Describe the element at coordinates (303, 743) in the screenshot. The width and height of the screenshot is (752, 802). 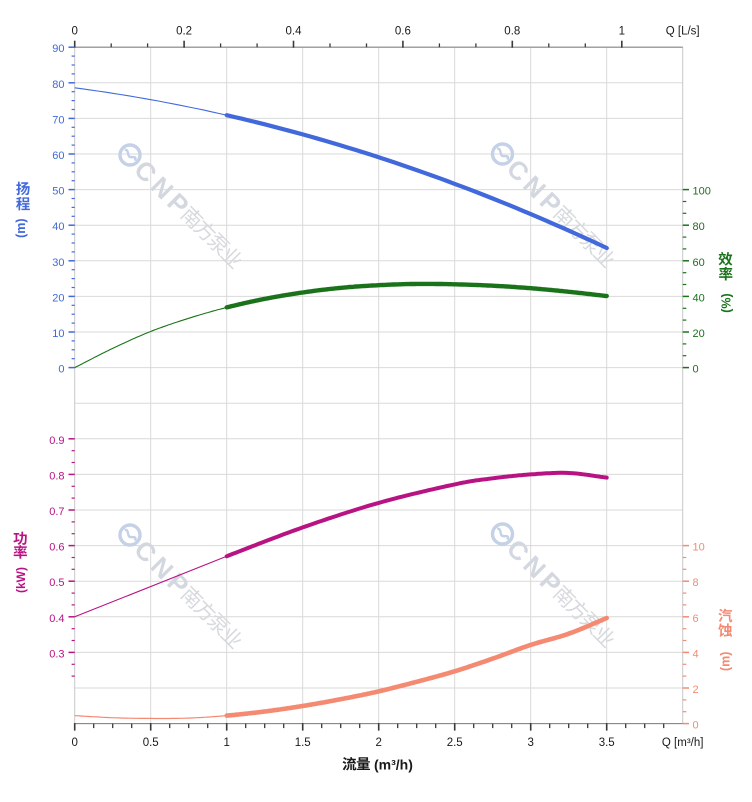
I see `svg-text: 1.5` at that location.